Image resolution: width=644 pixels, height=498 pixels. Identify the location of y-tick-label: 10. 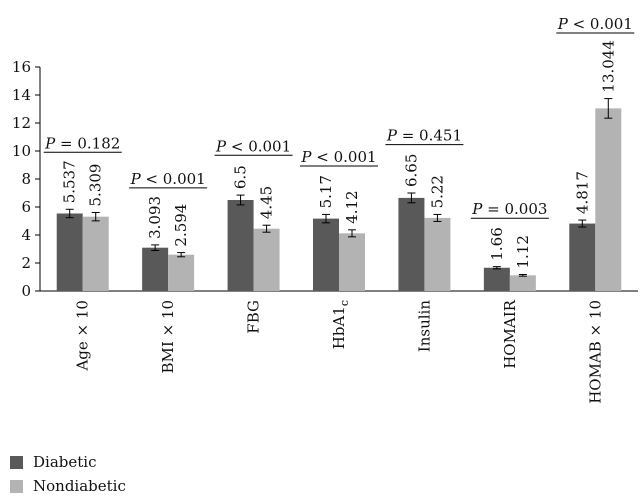
(21, 151).